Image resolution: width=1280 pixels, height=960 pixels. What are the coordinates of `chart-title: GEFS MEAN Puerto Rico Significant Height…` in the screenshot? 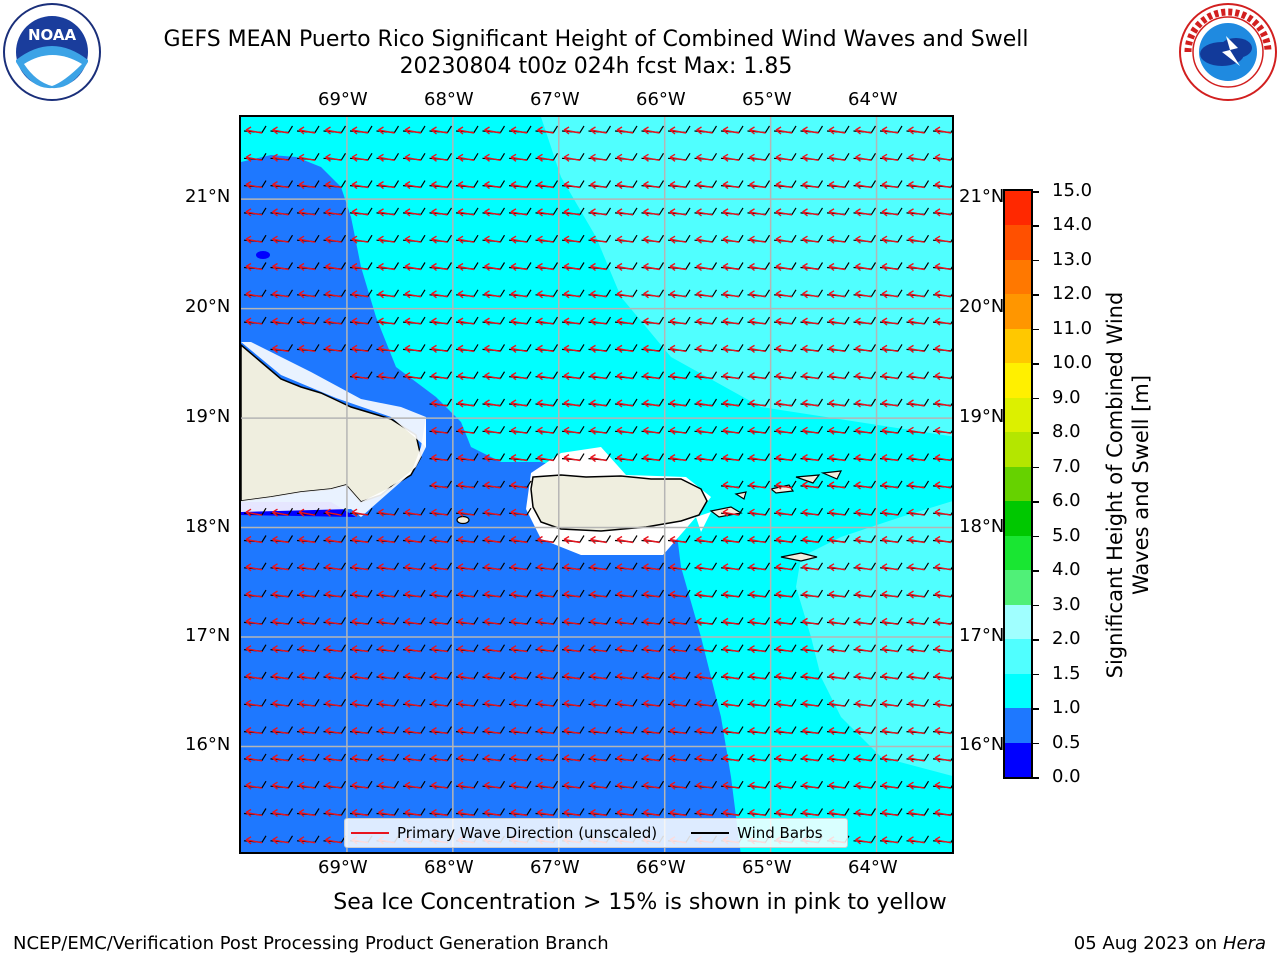 It's located at (596, 39).